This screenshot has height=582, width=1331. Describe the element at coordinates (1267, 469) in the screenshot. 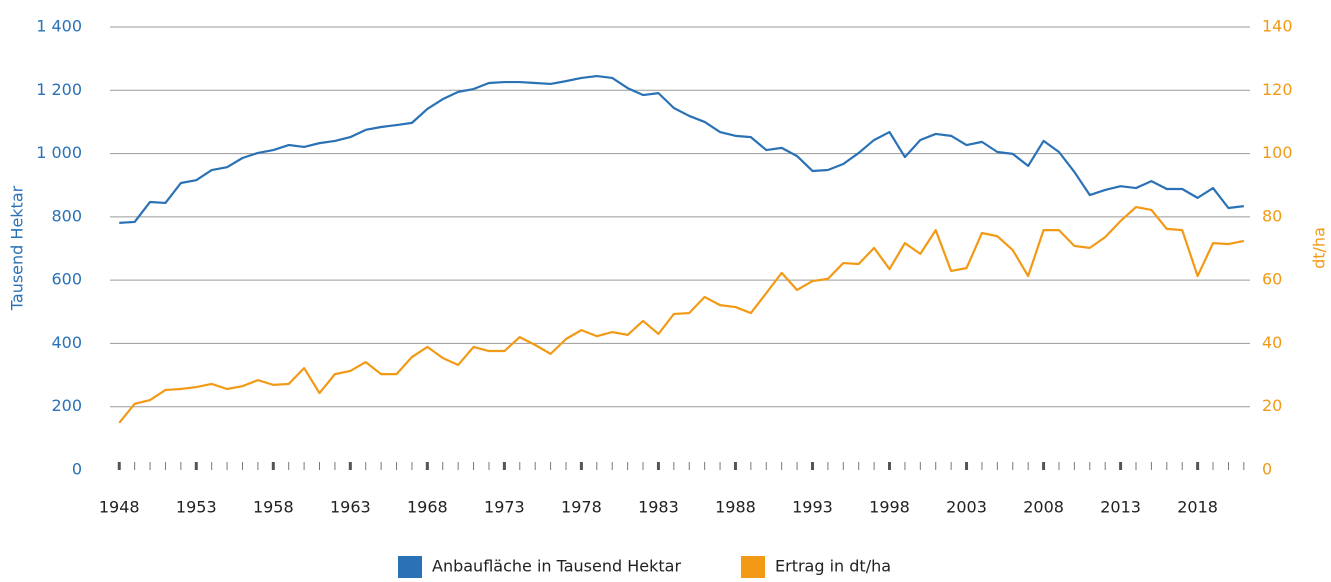

I see `y2-tick-label: 0` at that location.